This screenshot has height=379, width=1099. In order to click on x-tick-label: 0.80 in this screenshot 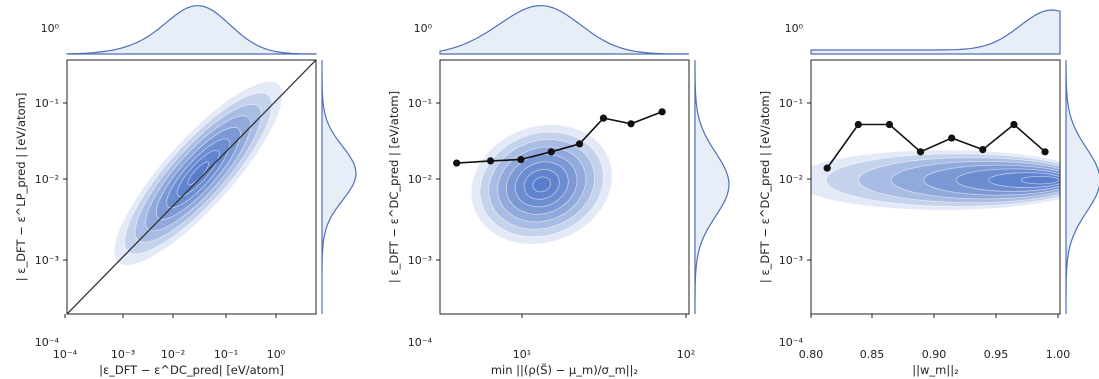, I will do `click(811, 354)`.